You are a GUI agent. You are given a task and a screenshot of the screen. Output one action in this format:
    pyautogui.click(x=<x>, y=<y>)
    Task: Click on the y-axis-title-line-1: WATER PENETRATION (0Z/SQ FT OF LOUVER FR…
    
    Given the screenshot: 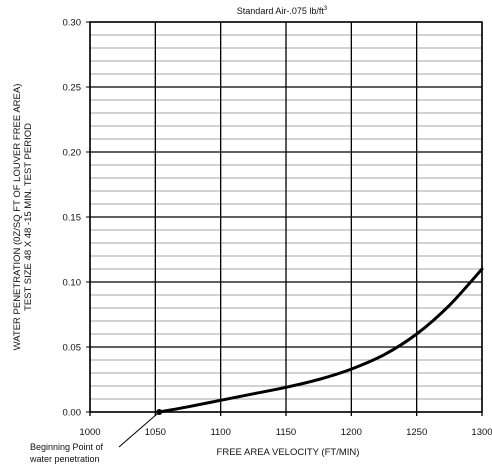 What is the action you would take?
    pyautogui.click(x=17, y=217)
    